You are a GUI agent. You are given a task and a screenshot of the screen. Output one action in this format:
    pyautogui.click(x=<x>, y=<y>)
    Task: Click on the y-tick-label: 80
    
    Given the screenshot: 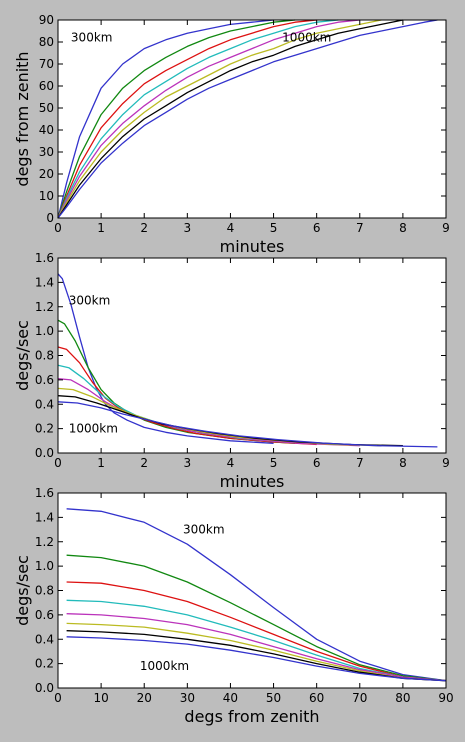 What is the action you would take?
    pyautogui.click(x=46, y=42)
    